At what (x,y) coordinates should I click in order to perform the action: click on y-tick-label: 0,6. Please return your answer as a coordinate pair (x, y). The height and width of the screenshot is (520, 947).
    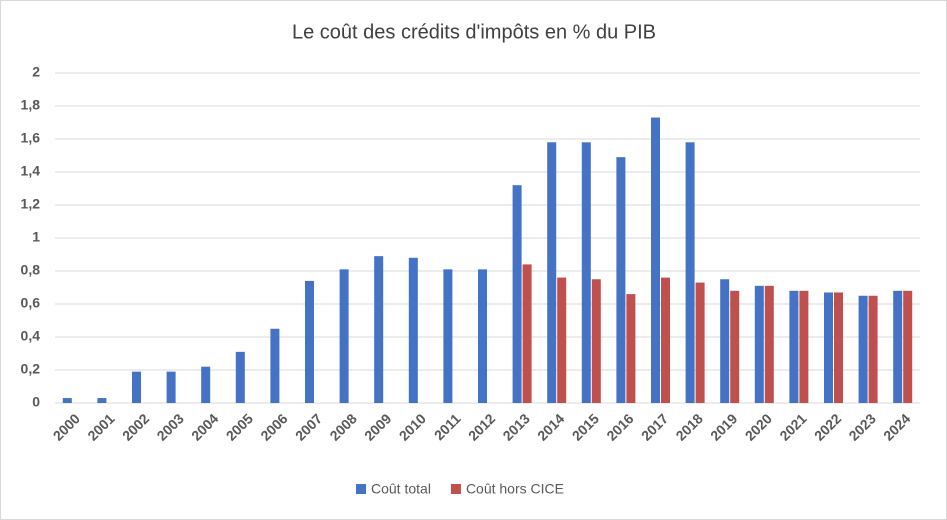
    Looking at the image, I should click on (31, 303).